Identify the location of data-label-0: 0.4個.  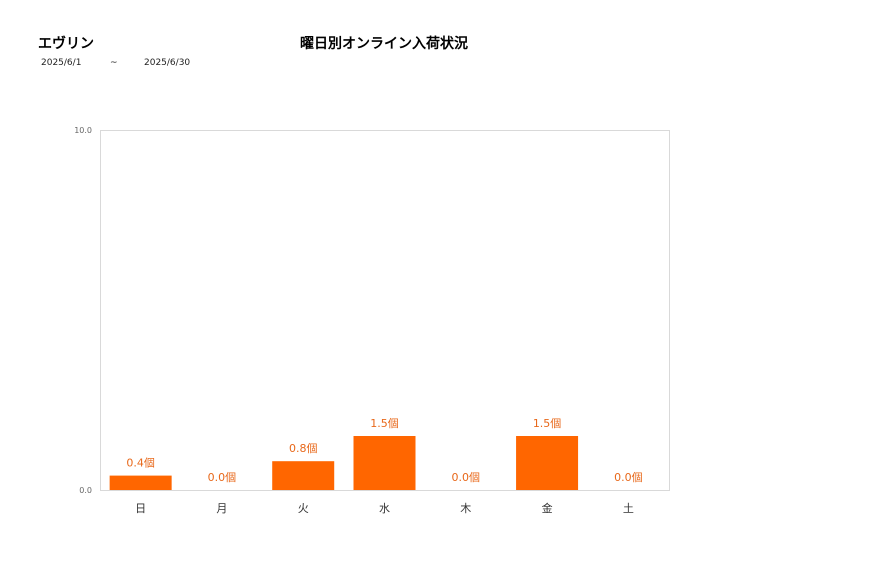
(140, 463).